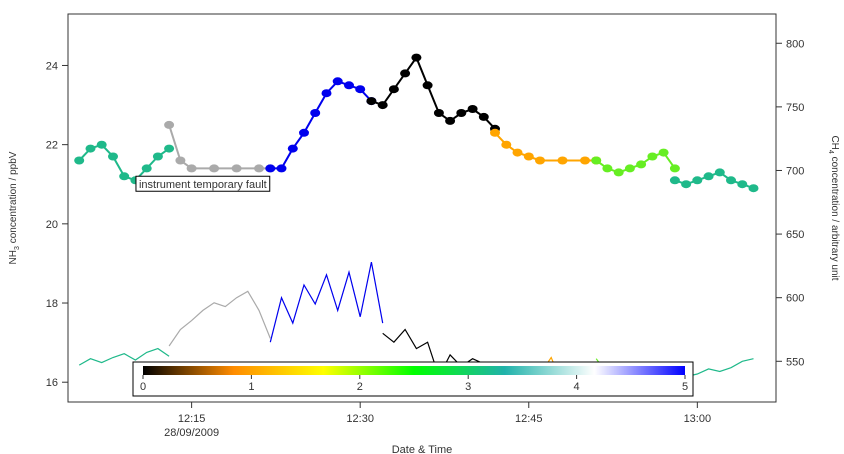  I want to click on colorbar-tick-label: 4, so click(577, 387).